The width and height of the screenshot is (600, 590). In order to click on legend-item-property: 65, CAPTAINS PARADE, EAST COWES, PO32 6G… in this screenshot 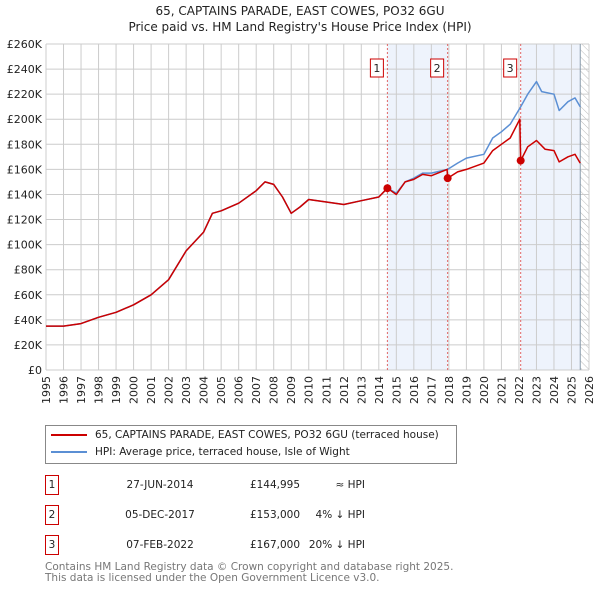, I will do `click(253, 434)`.